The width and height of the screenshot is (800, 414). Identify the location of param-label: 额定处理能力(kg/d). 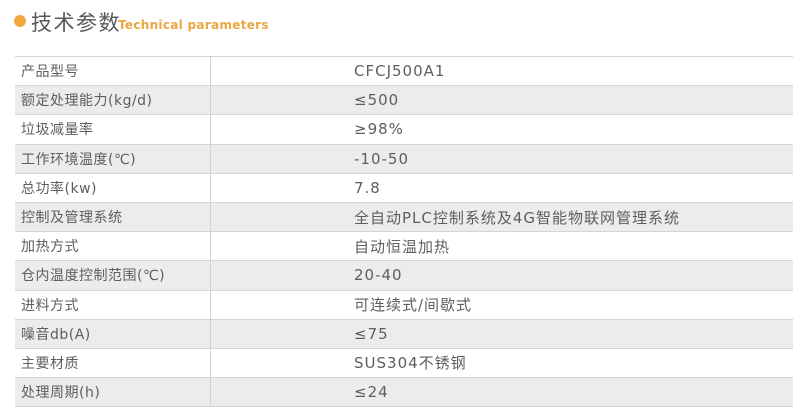
(113, 100).